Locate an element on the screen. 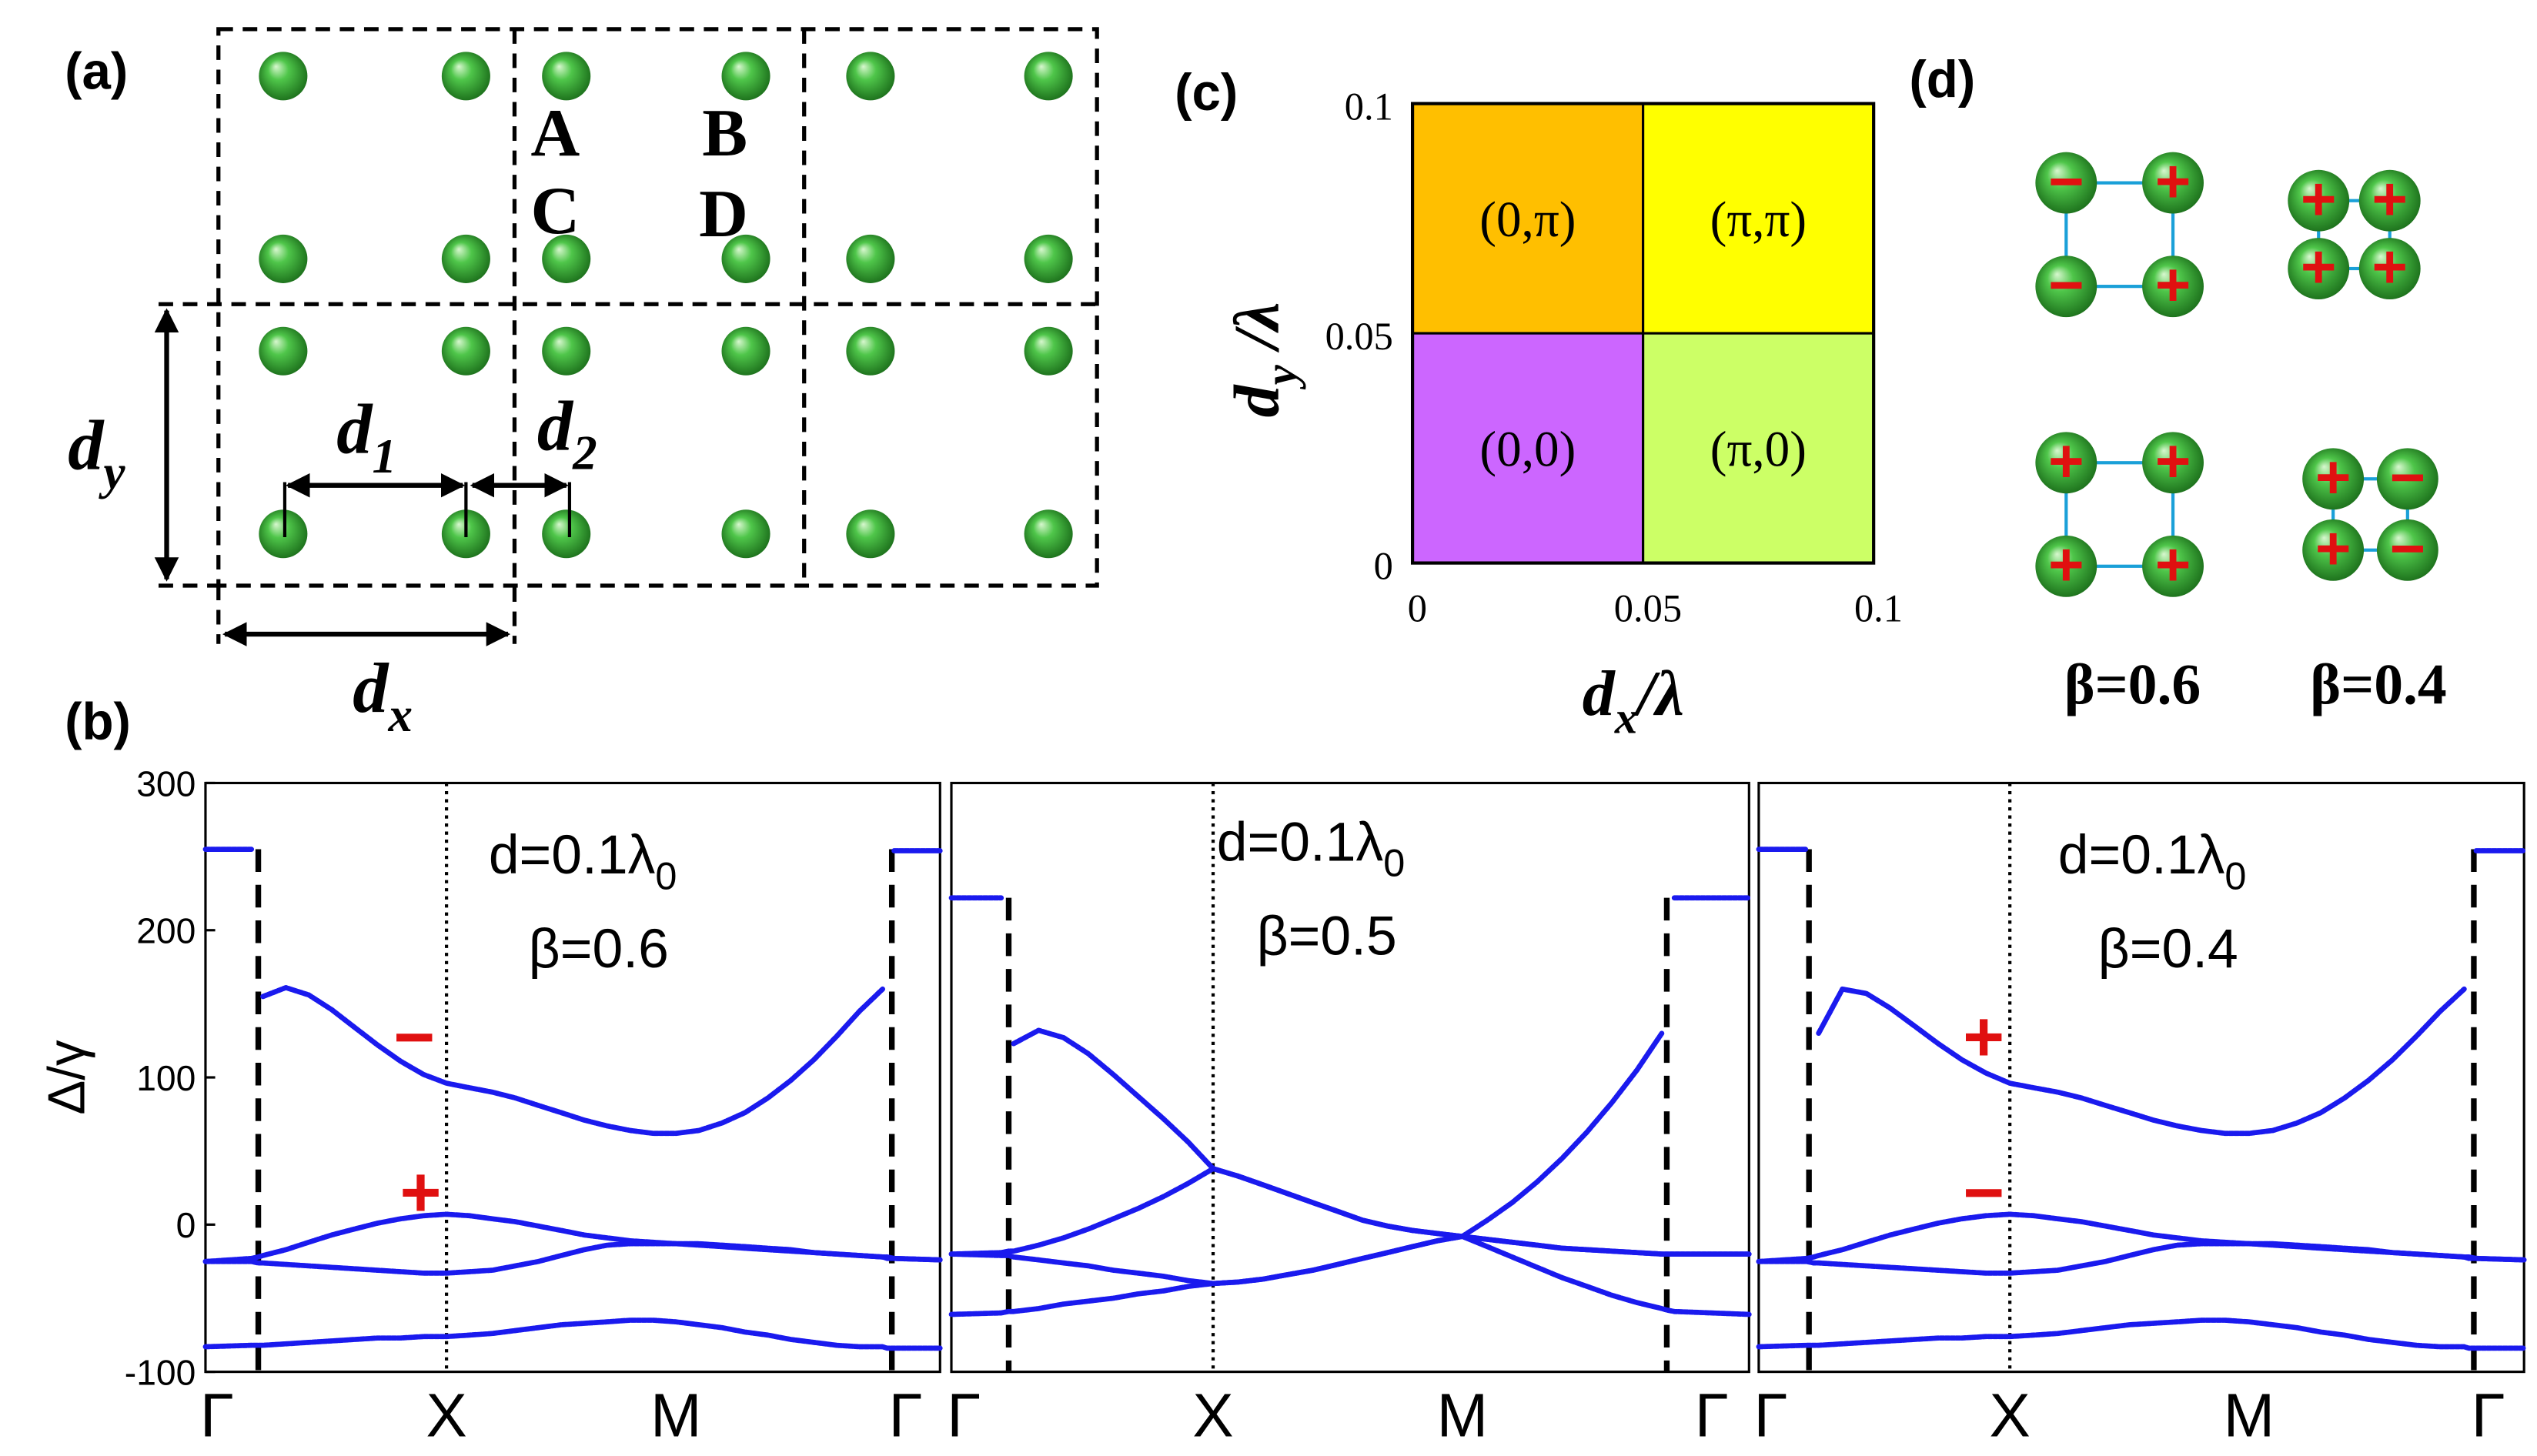  dimension-label: d2 is located at coordinates (567, 433).